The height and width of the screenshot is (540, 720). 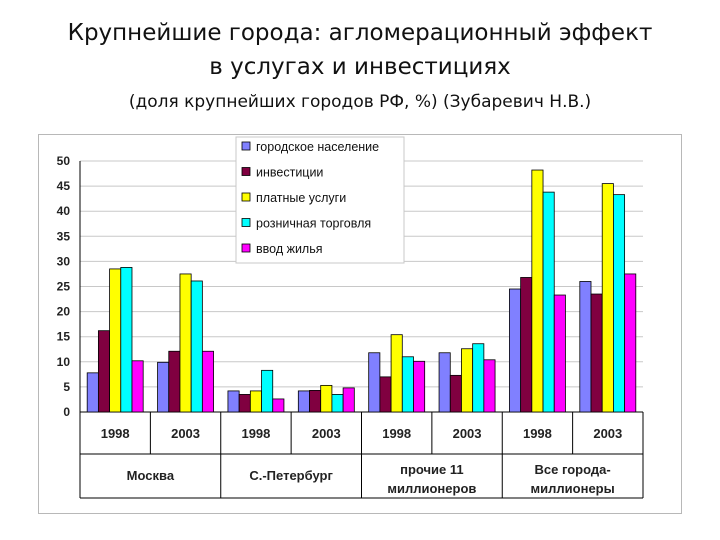 I want to click on legend-label: инвестиции, so click(x=289, y=173).